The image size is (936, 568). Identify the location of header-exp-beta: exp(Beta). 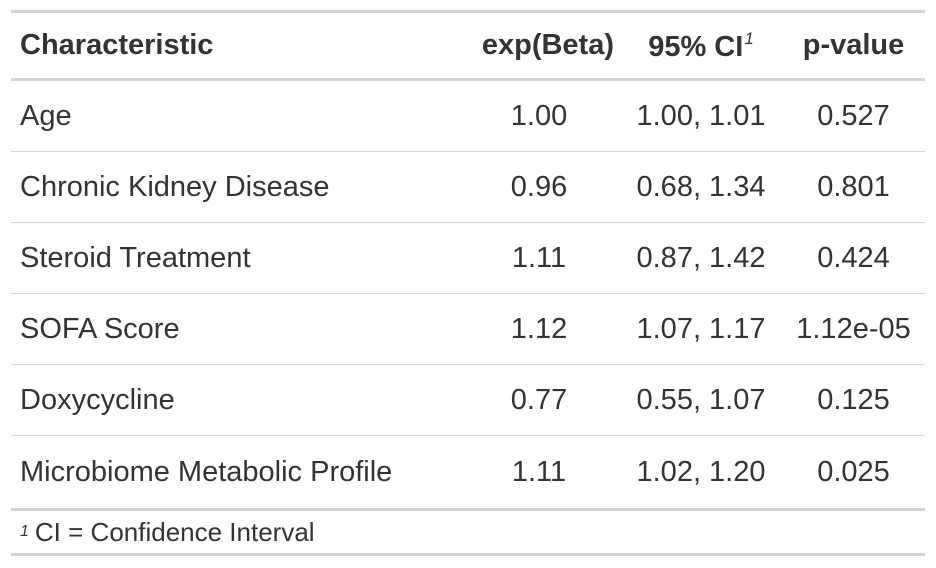
(547, 45).